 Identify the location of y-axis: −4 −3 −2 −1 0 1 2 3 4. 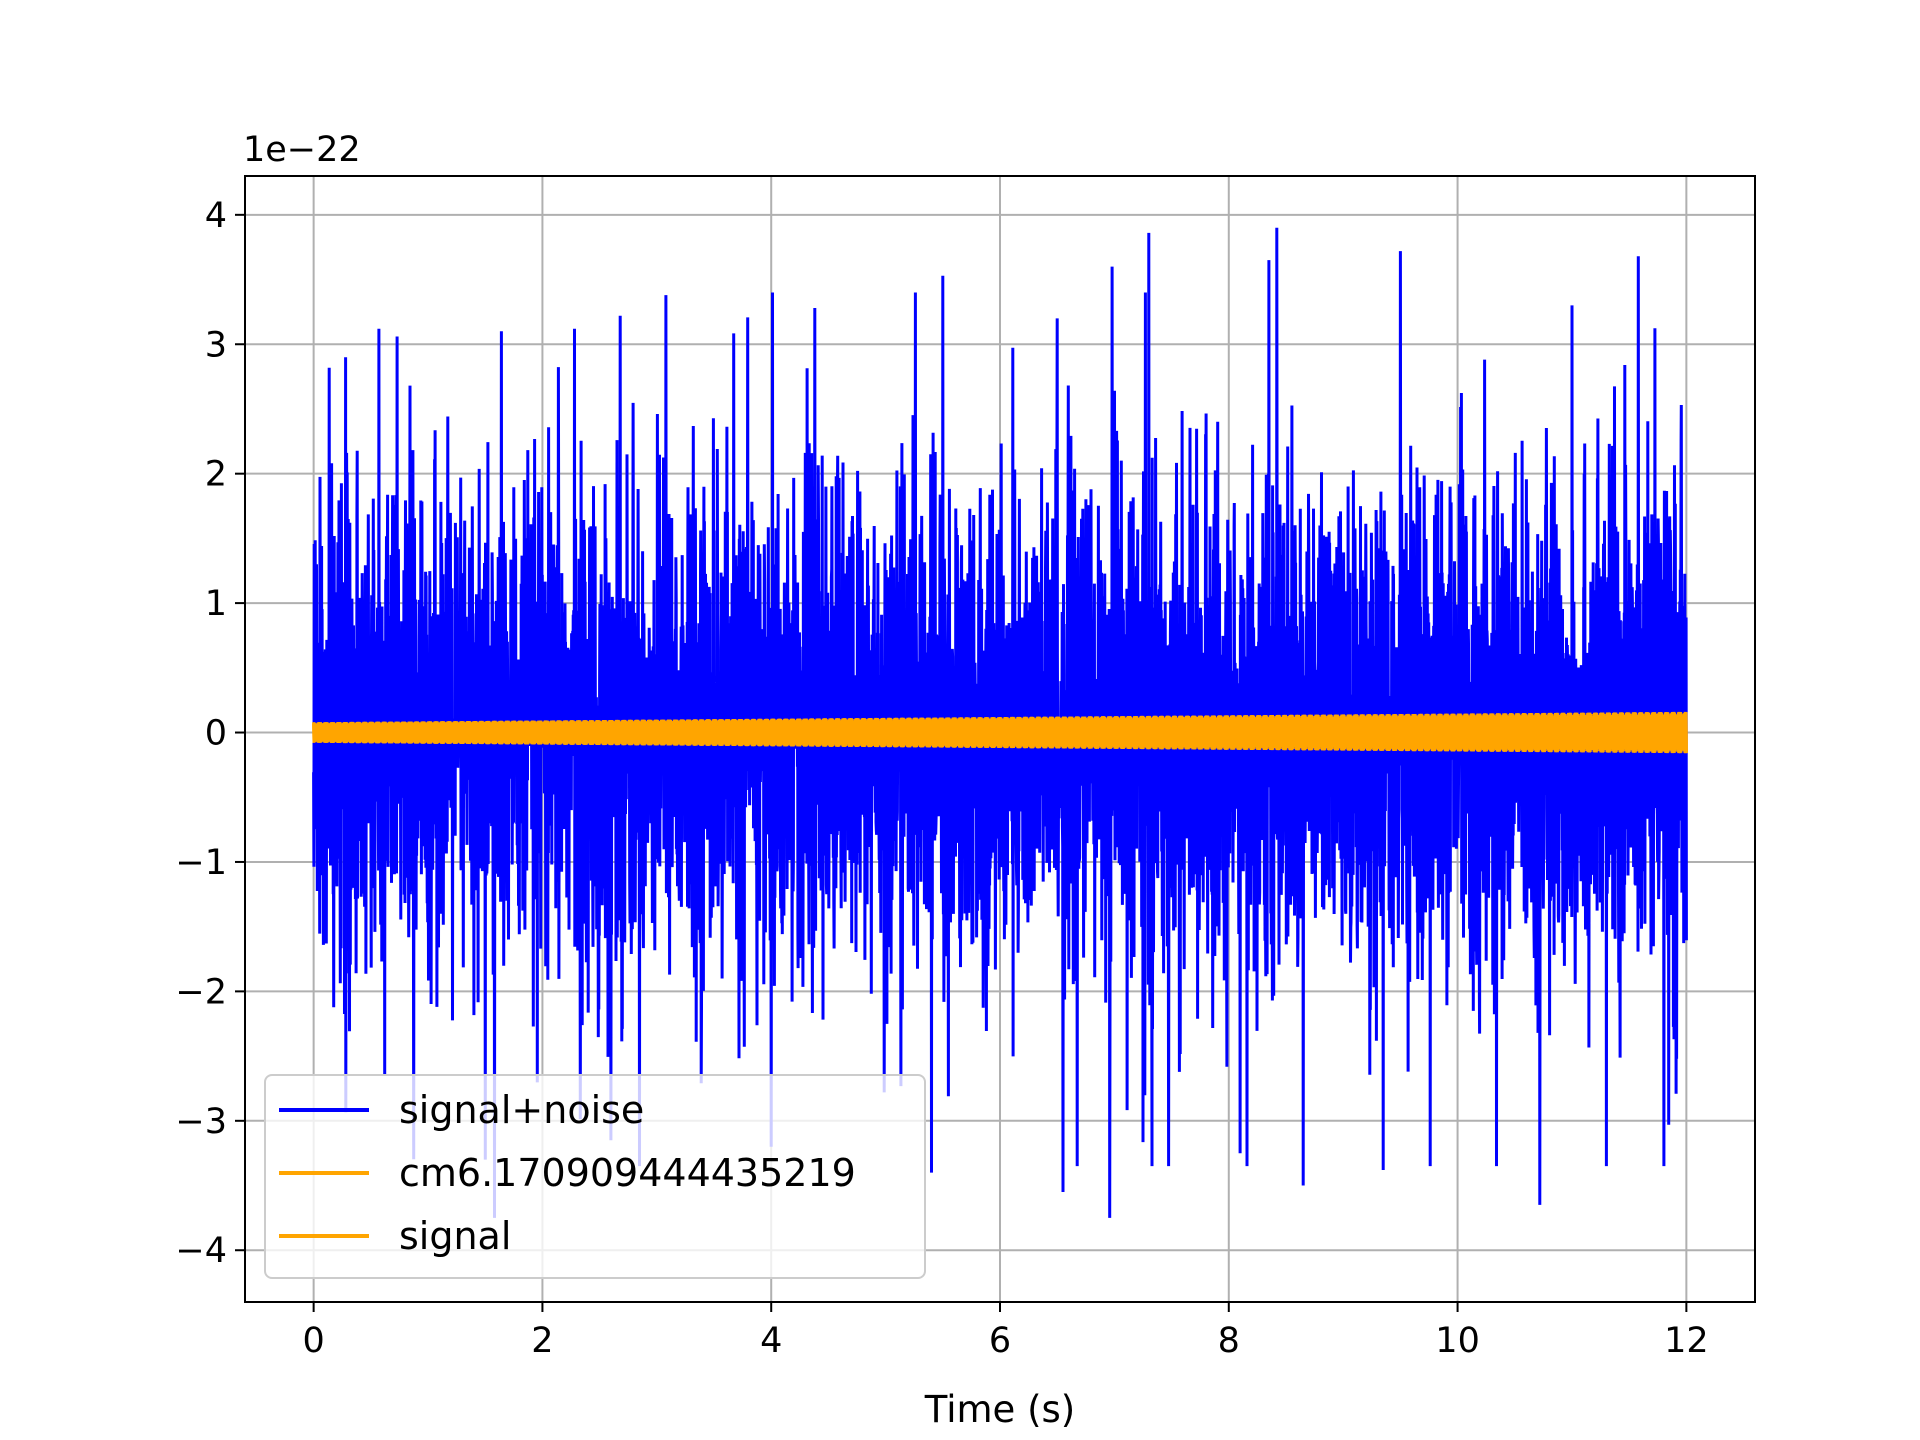
(210, 733).